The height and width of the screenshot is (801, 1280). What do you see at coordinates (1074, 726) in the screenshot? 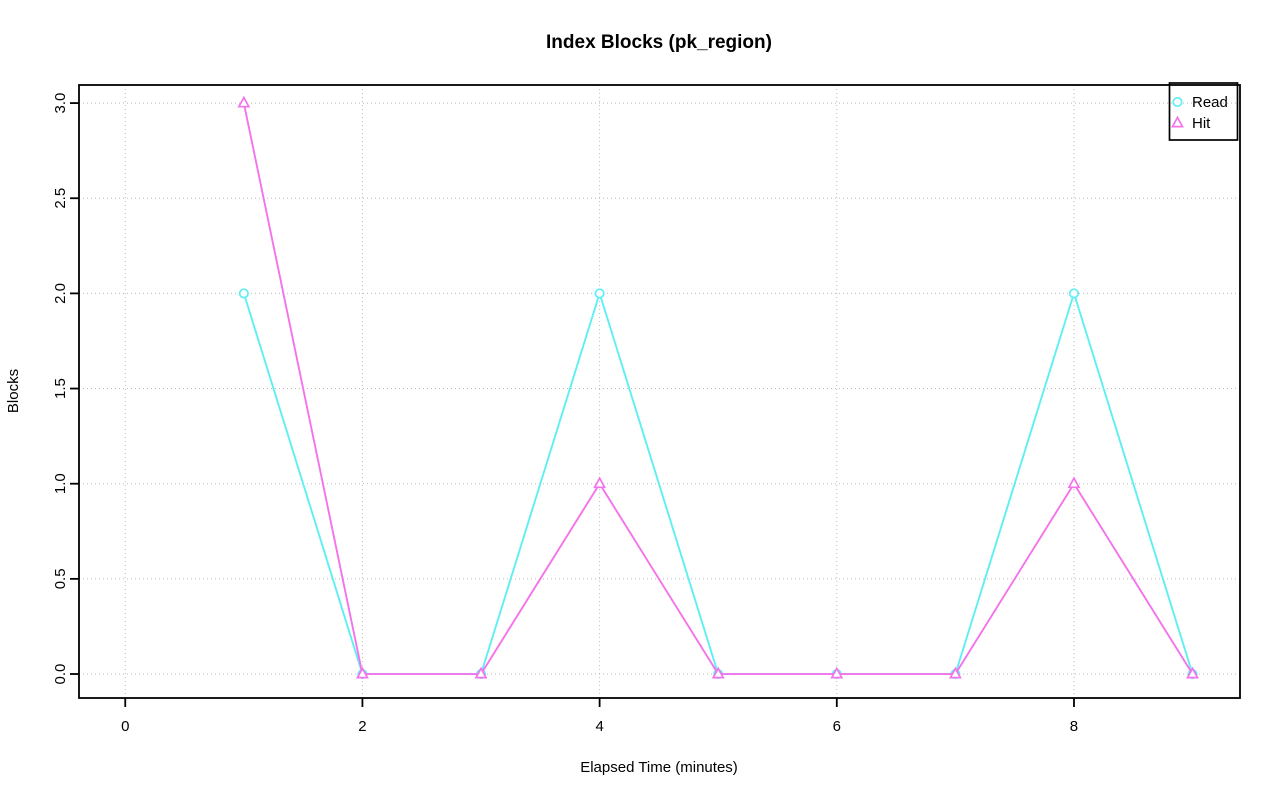
I see `x-tick-label: 8` at bounding box center [1074, 726].